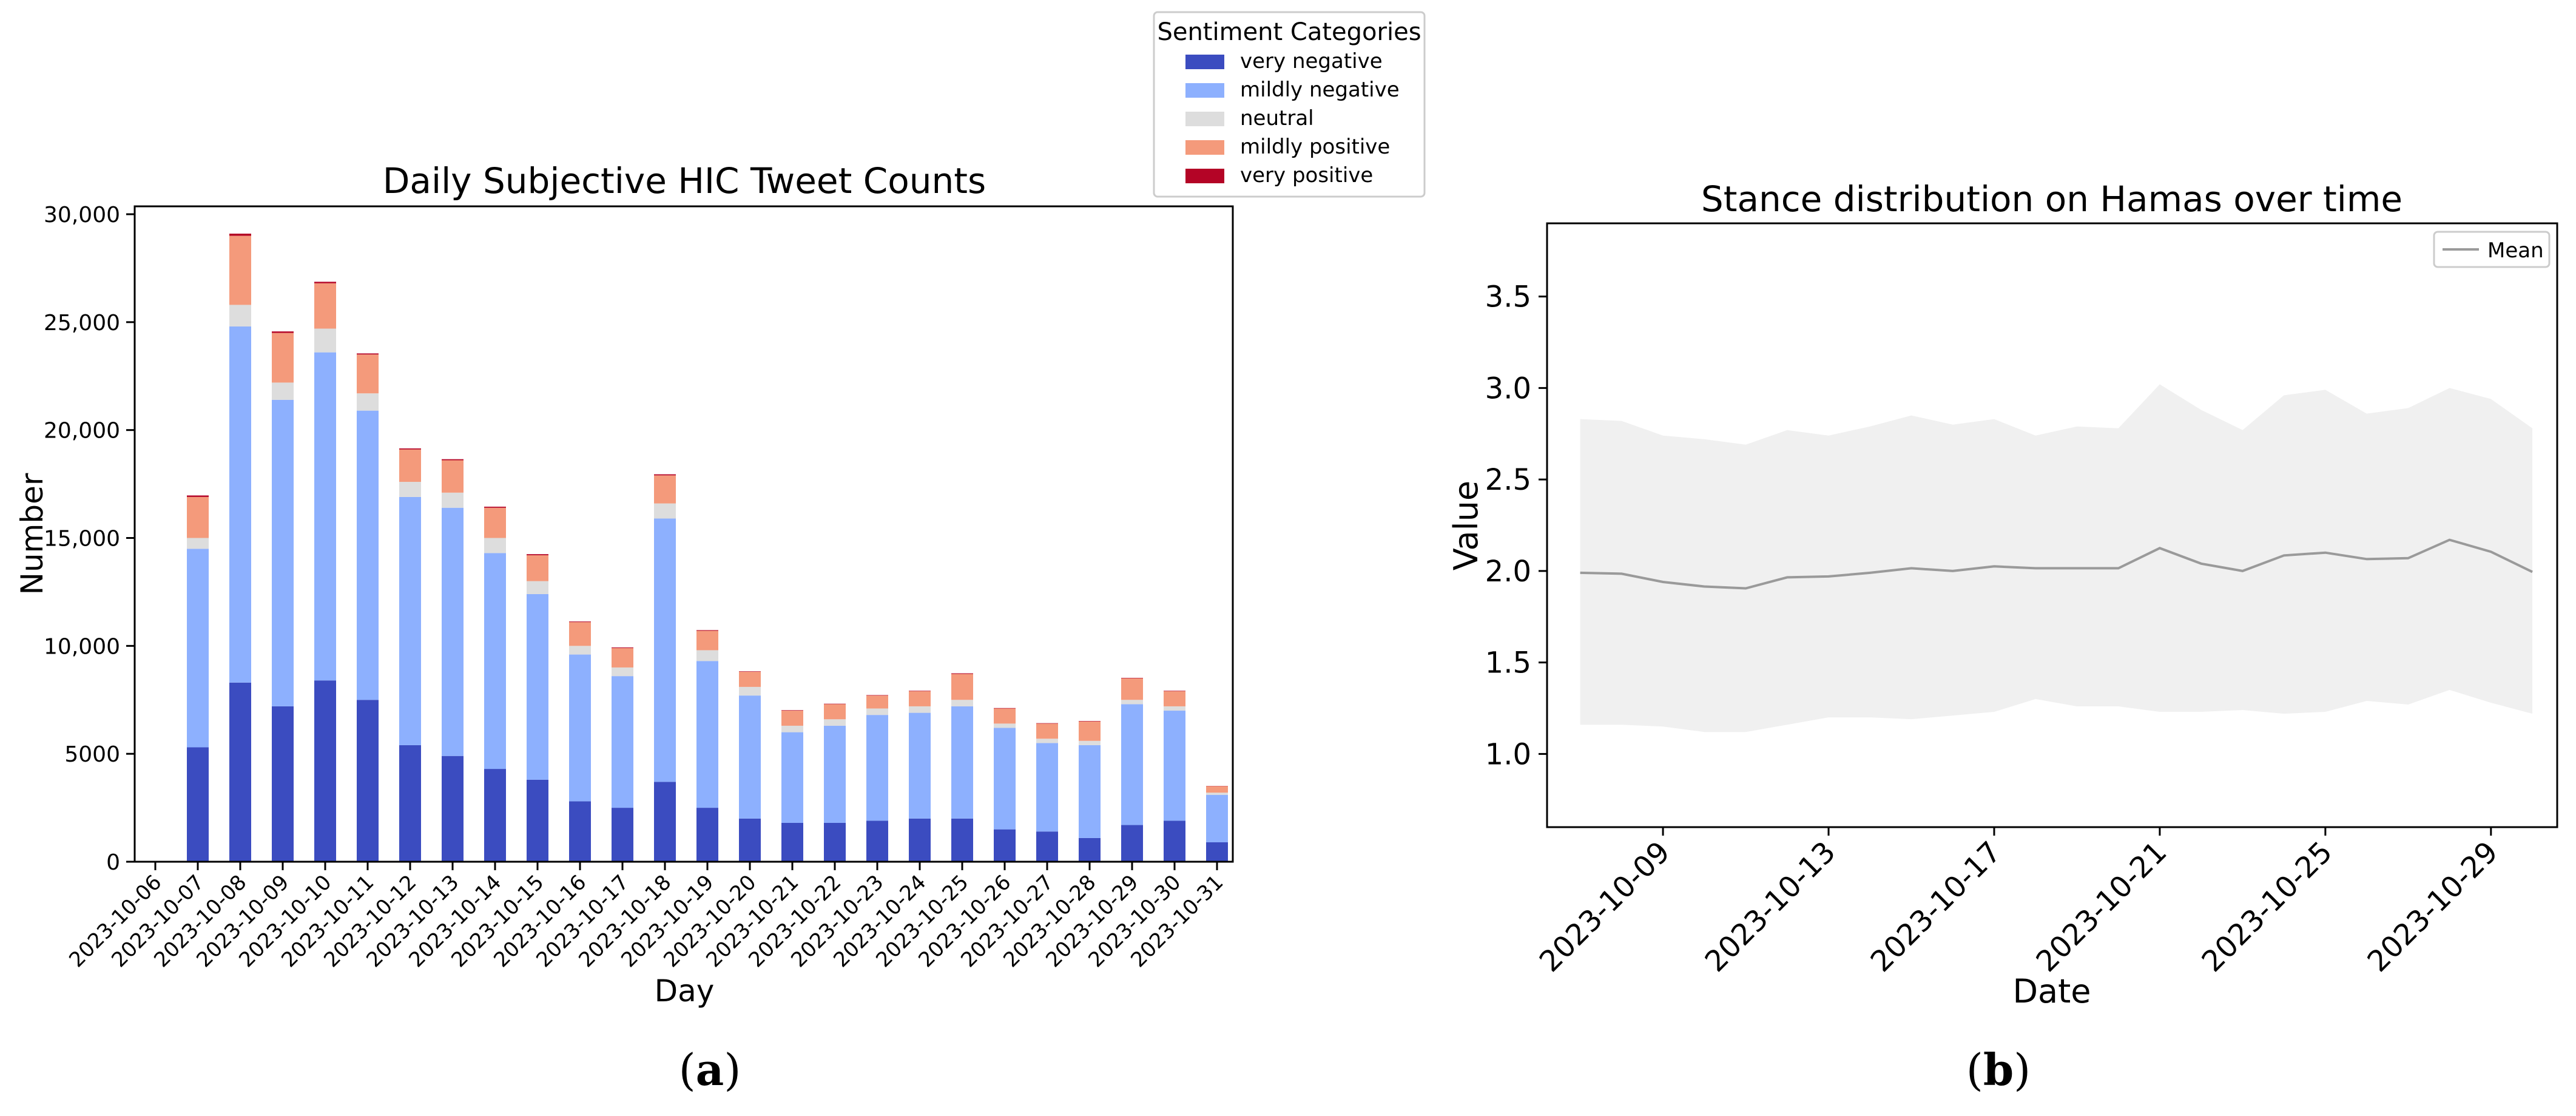  I want to click on y-tick-label: 2.0, so click(1508, 572).